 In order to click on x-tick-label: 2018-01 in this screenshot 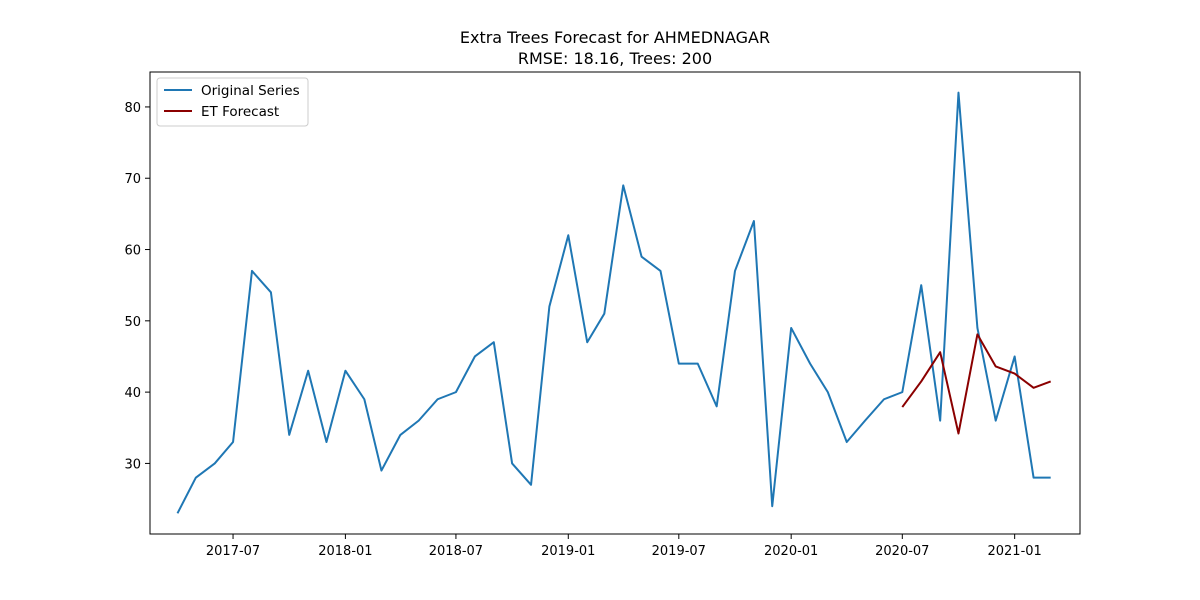, I will do `click(345, 551)`.